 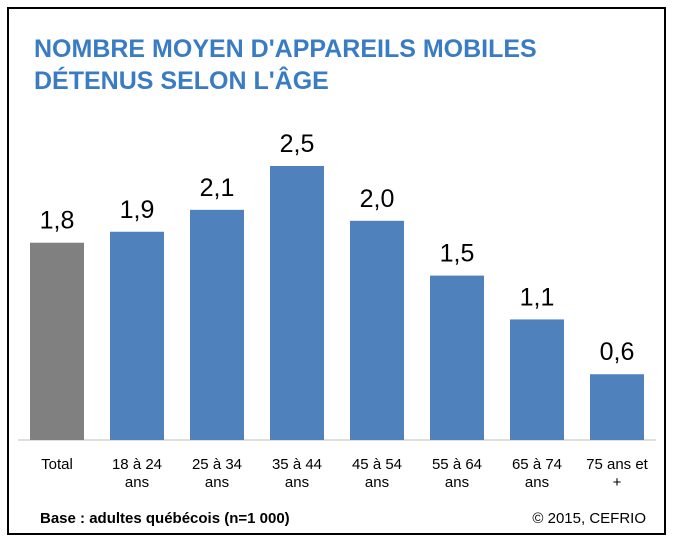 What do you see at coordinates (137, 210) in the screenshot?
I see `value-label: 1,9` at bounding box center [137, 210].